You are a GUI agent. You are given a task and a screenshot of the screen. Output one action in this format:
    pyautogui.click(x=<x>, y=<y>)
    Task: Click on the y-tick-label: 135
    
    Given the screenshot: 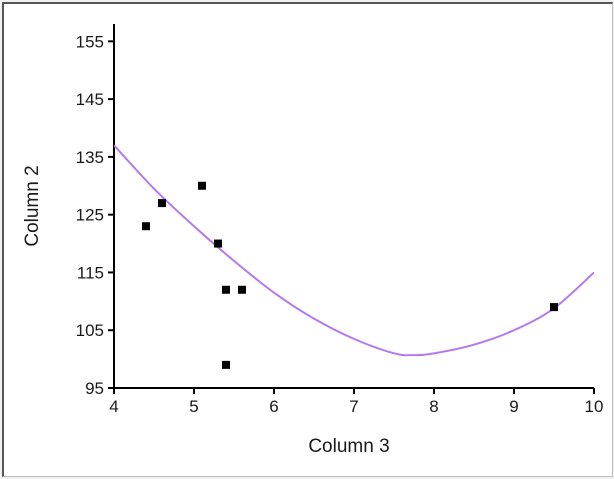 What is the action you would take?
    pyautogui.click(x=90, y=157)
    